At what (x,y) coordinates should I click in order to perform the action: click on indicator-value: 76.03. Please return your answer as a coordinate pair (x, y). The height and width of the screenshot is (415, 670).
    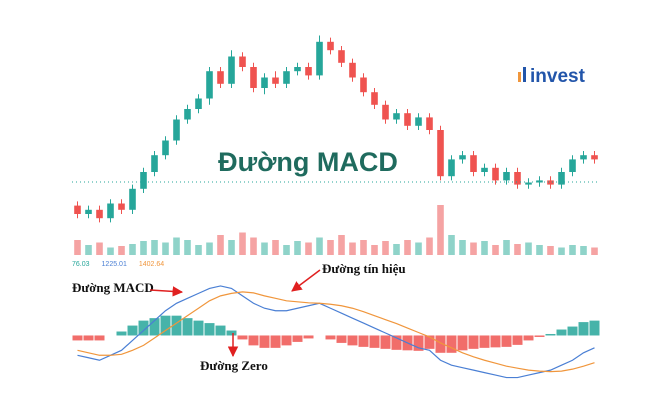
    Looking at the image, I should click on (81, 264).